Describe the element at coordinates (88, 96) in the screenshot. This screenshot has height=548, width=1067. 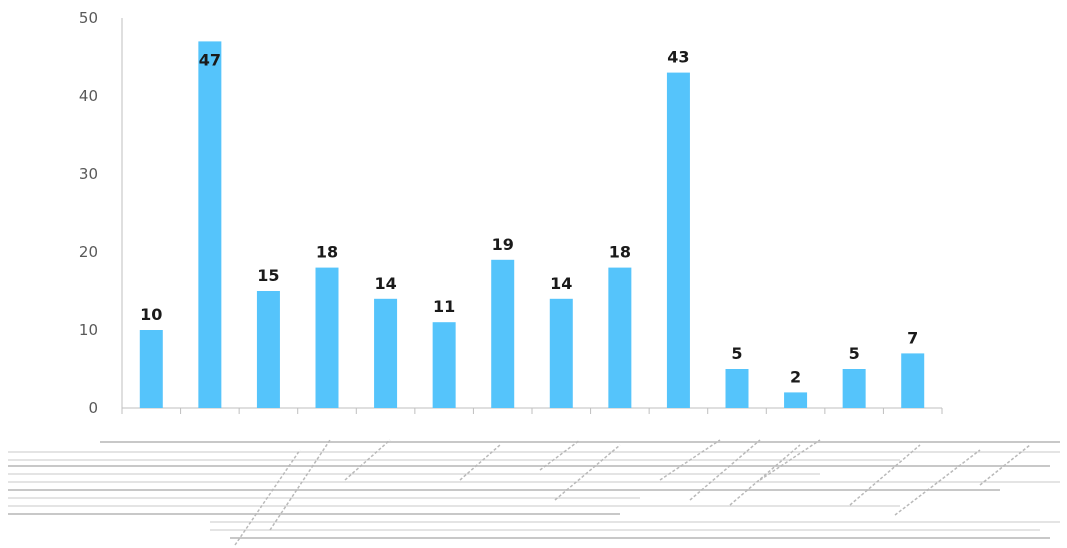
I see `y-tick-label: 40` at that location.